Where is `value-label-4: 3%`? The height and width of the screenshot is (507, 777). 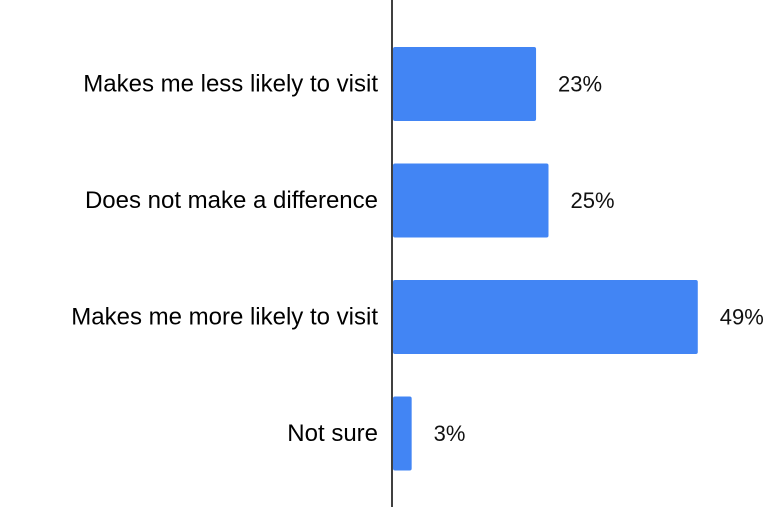 value-label-4: 3% is located at coordinates (450, 433).